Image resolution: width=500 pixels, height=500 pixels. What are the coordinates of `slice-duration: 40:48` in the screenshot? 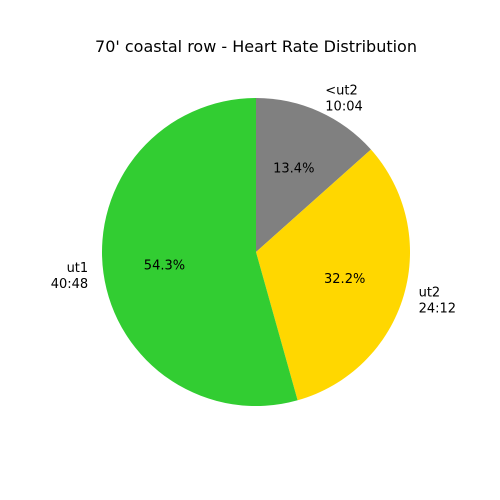 It's located at (69, 284).